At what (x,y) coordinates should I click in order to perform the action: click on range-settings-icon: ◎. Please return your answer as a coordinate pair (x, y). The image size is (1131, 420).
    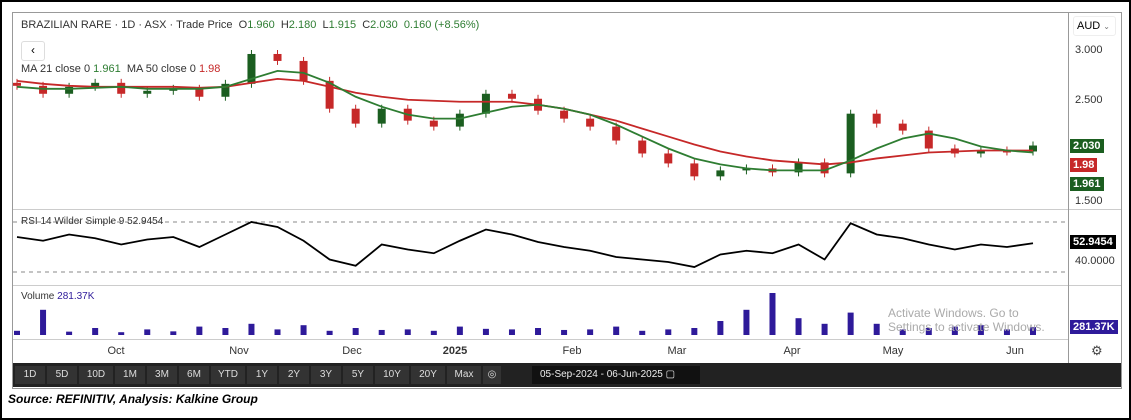
    Looking at the image, I should click on (492, 375).